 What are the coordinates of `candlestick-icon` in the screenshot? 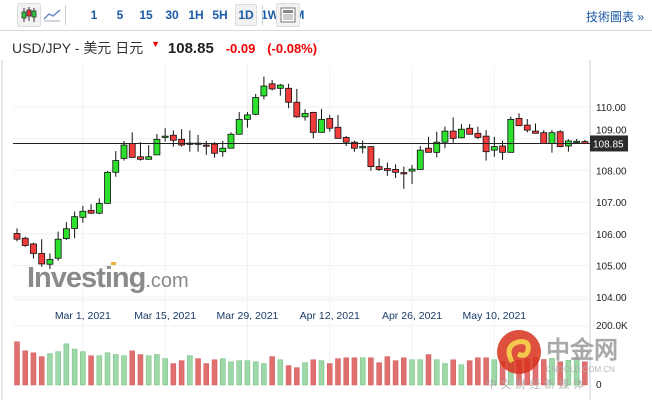 It's located at (29, 14).